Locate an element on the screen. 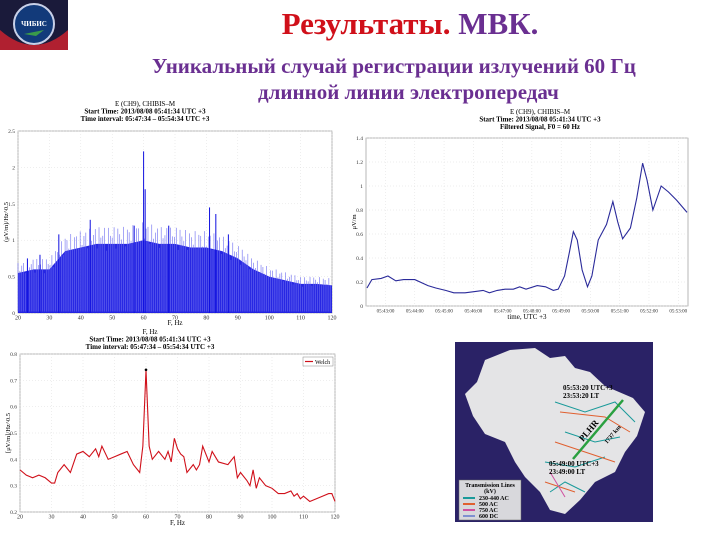  x-tick-label: 05:52:00 is located at coordinates (649, 312).